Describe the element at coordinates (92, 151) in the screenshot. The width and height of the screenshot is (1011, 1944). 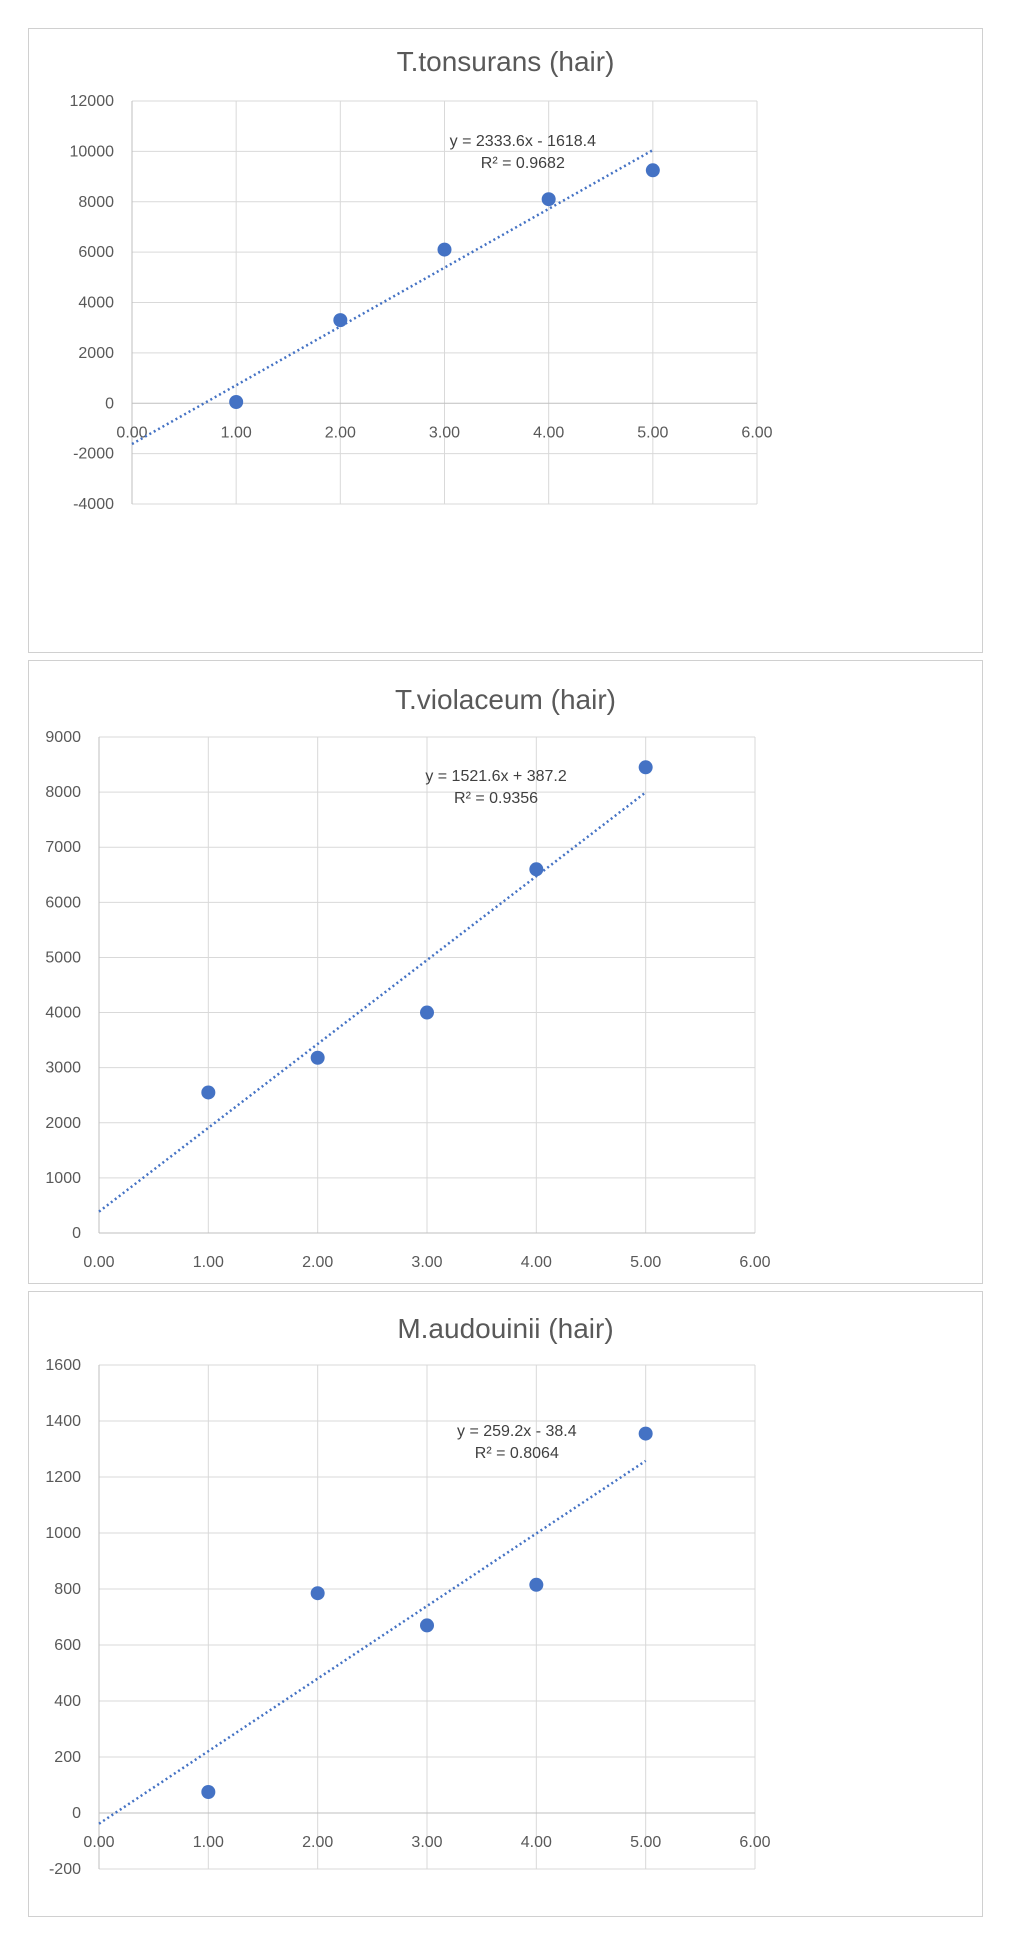
I see `y-tick-label: 10000` at that location.